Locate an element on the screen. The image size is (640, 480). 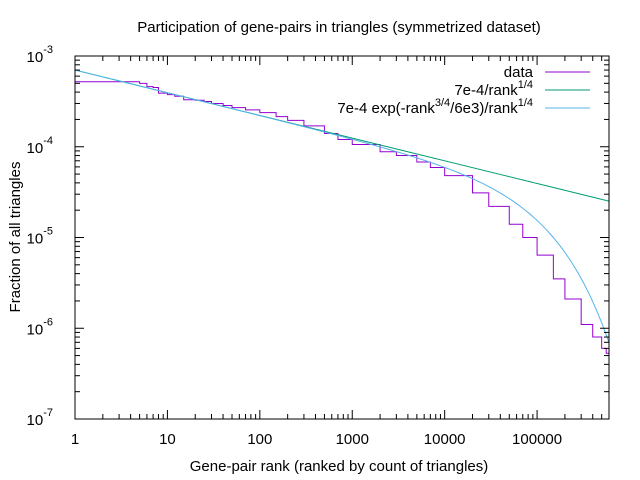
y-tick-label: 10⁻³ is located at coordinates (40, 55).